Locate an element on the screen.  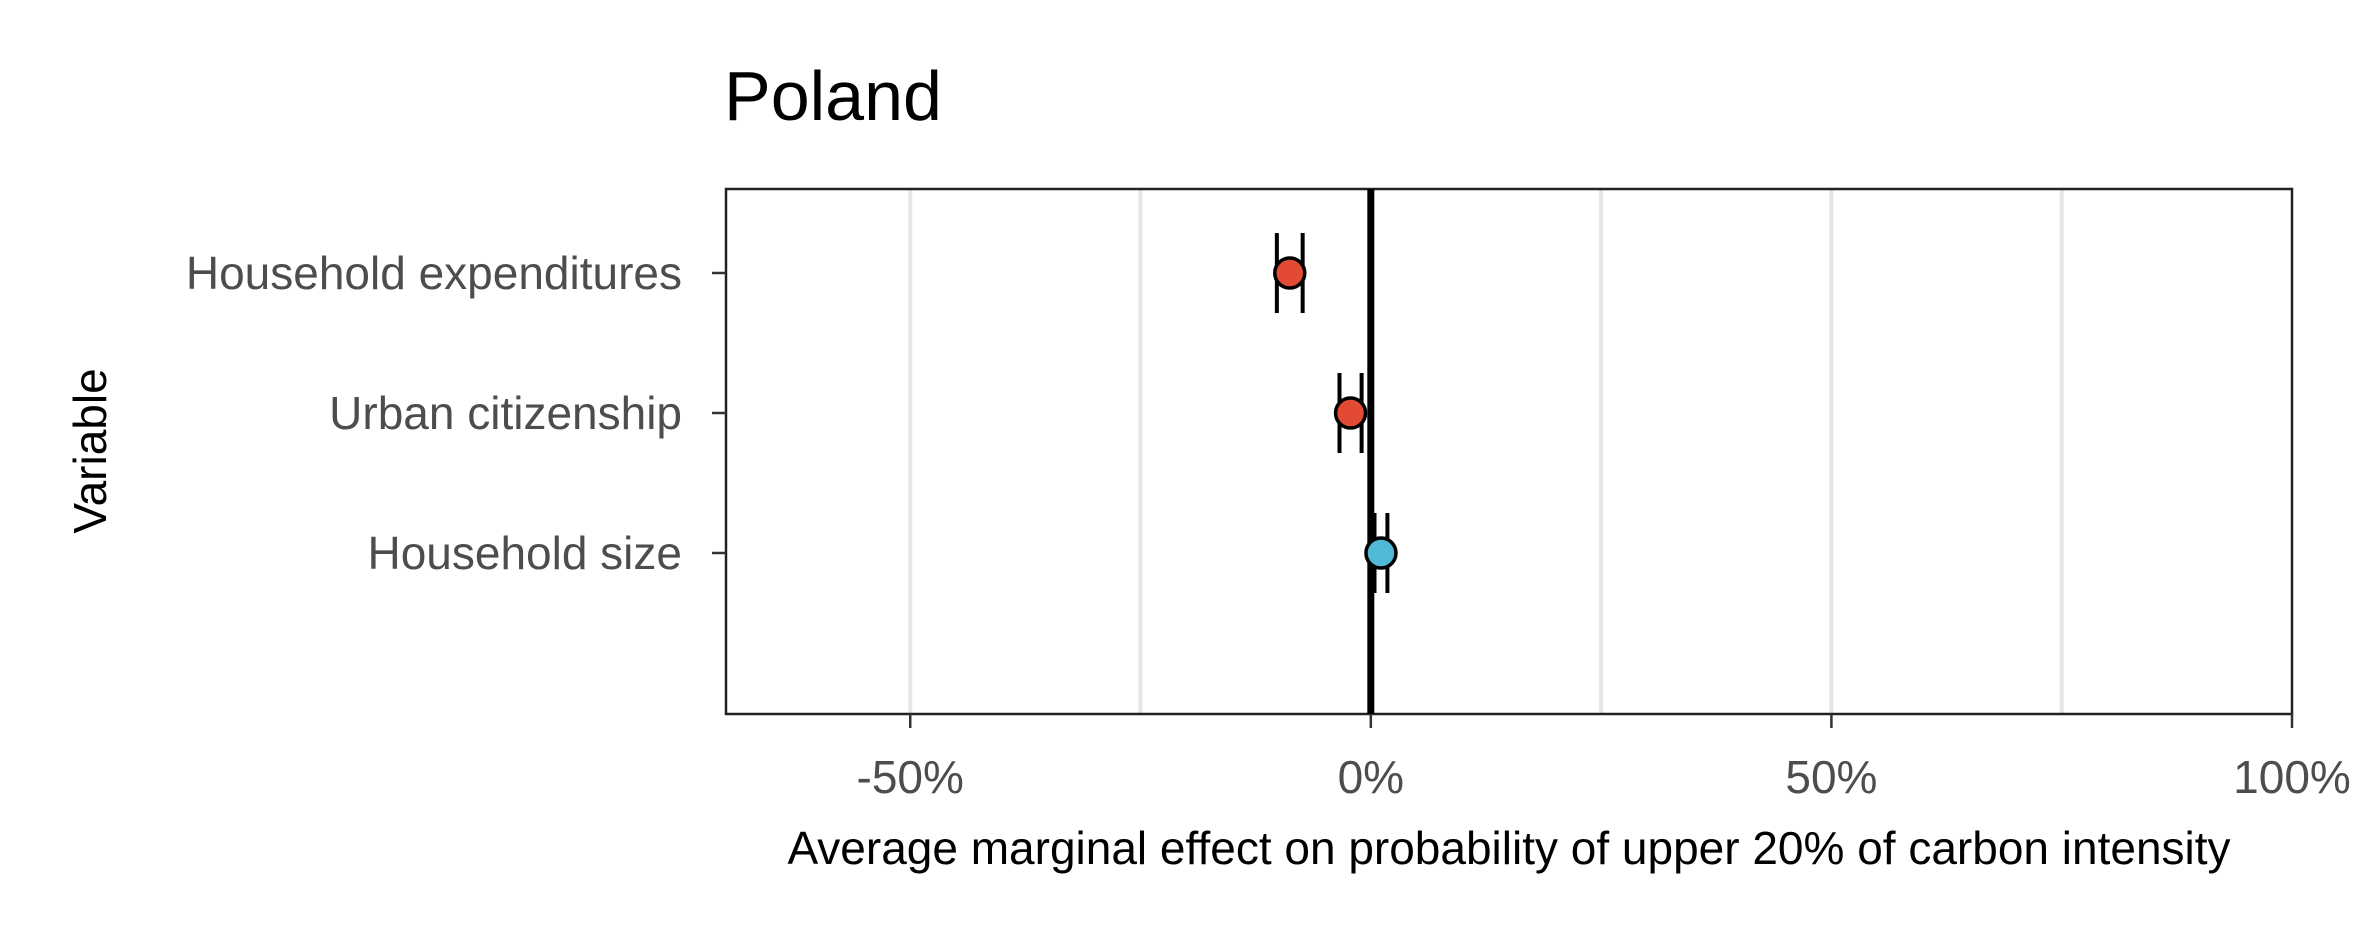
y-tick-label-1: Urban citizenship is located at coordinates (505, 413).